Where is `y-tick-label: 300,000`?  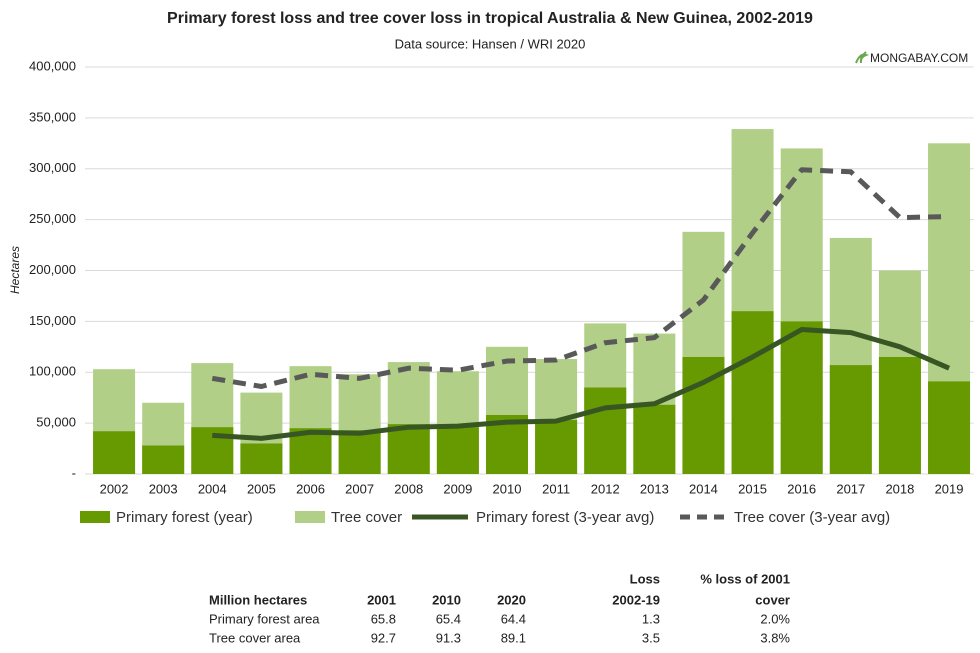
y-tick-label: 300,000 is located at coordinates (52, 167).